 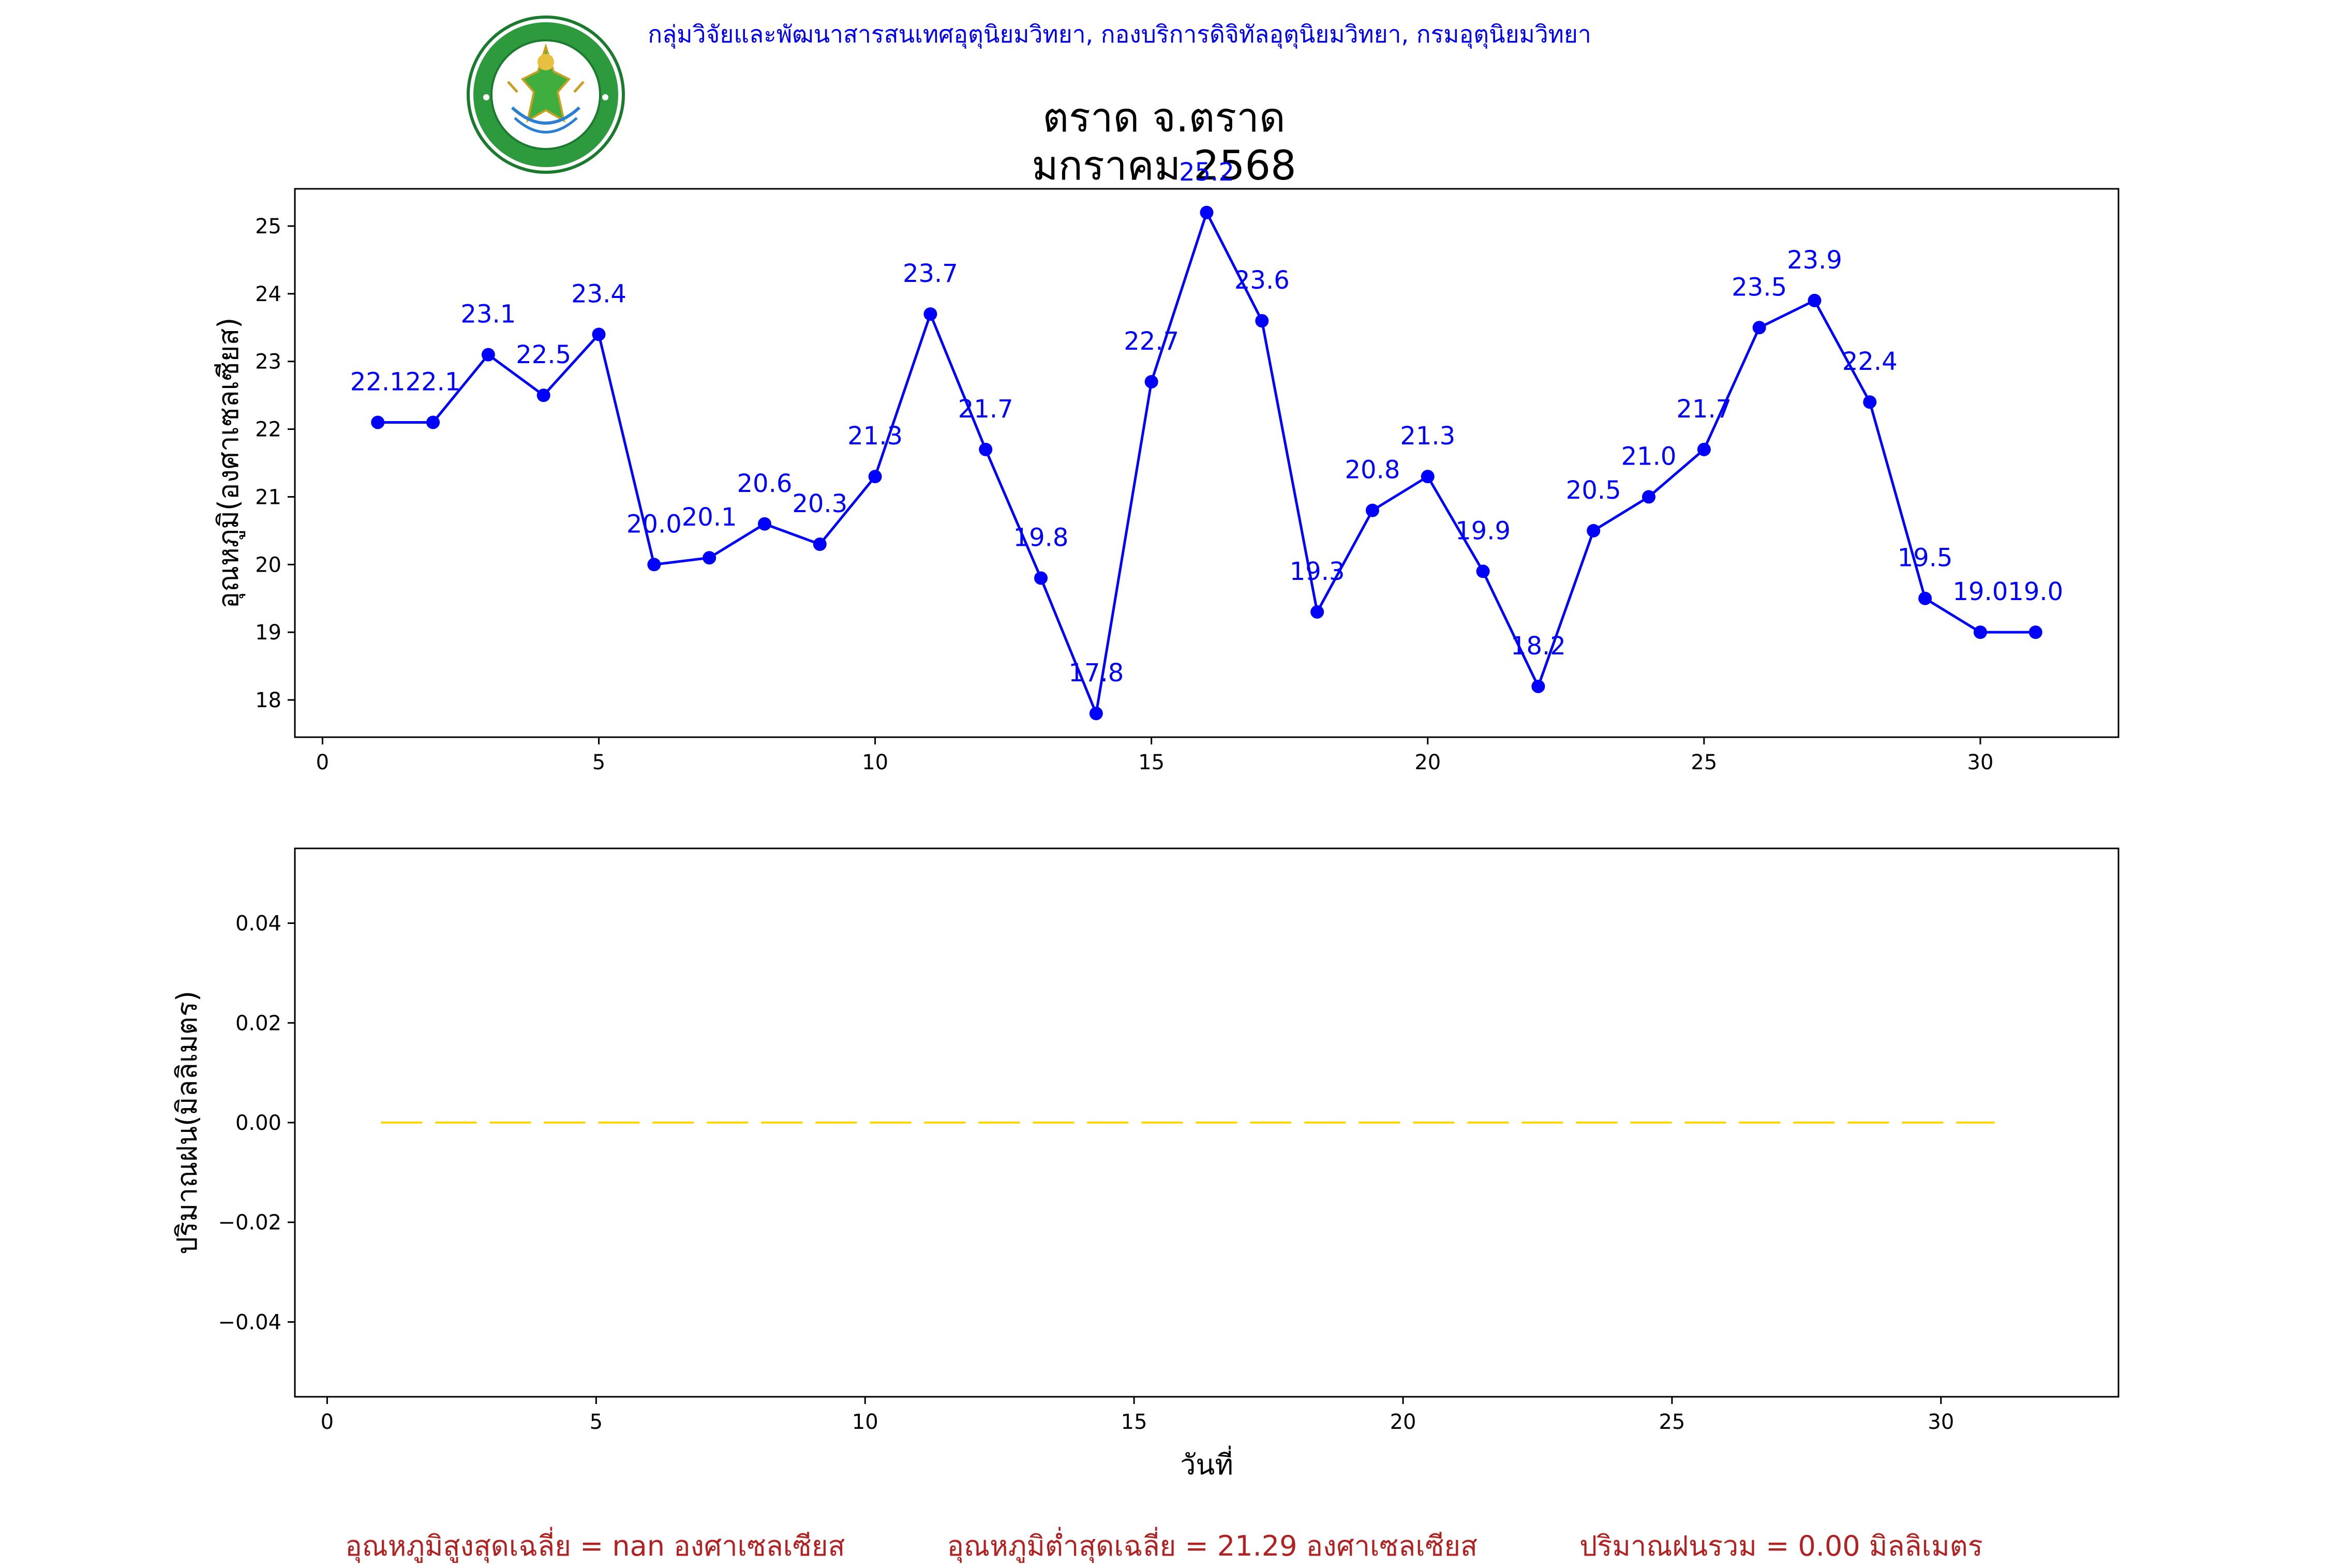 I want to click on temperature-data-label: 17.8, so click(x=1096, y=673).